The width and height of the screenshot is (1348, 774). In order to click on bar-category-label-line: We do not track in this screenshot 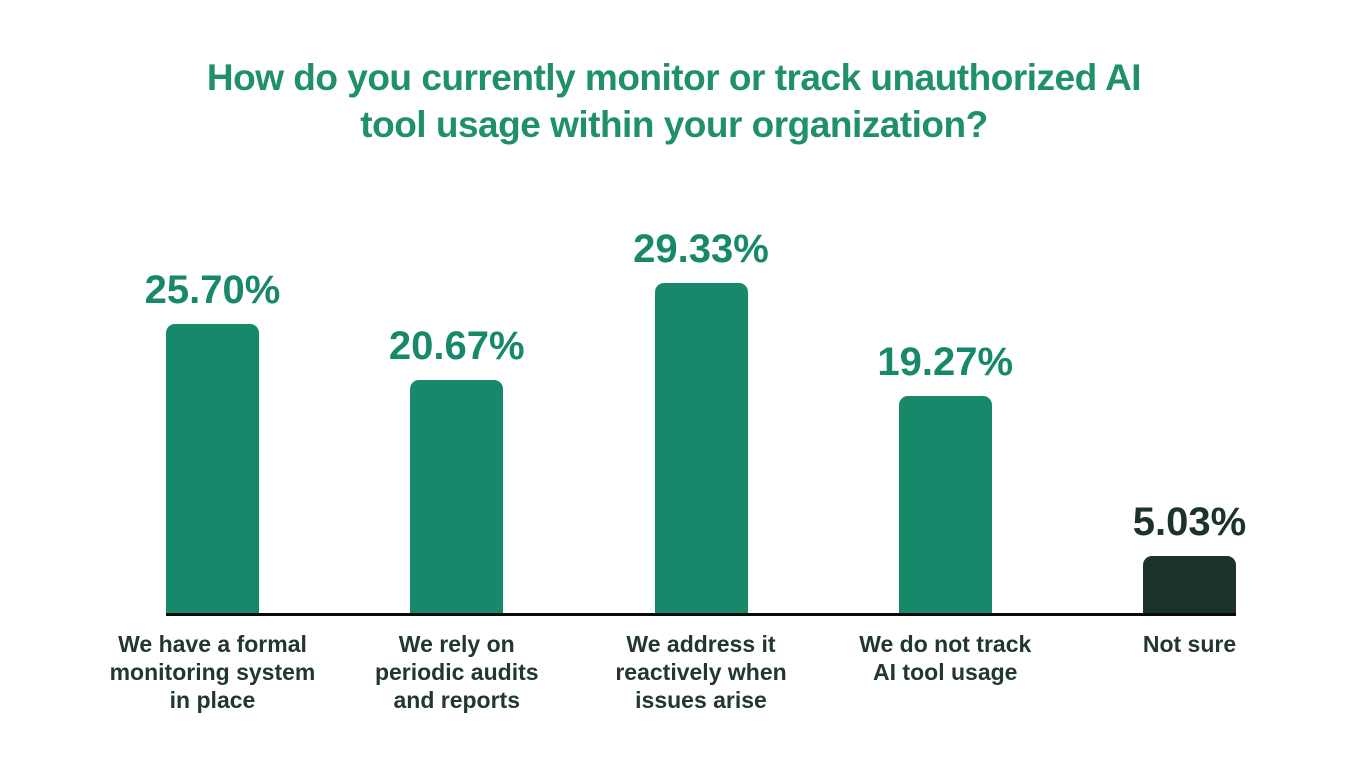, I will do `click(945, 644)`.